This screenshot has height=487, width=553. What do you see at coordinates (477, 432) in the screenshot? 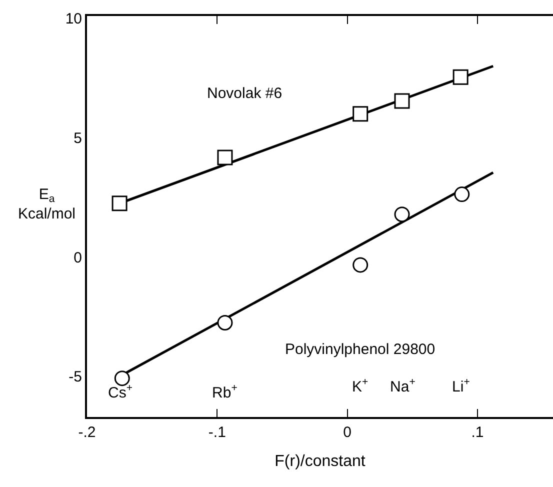
I see `x-tick-label: .1` at bounding box center [477, 432].